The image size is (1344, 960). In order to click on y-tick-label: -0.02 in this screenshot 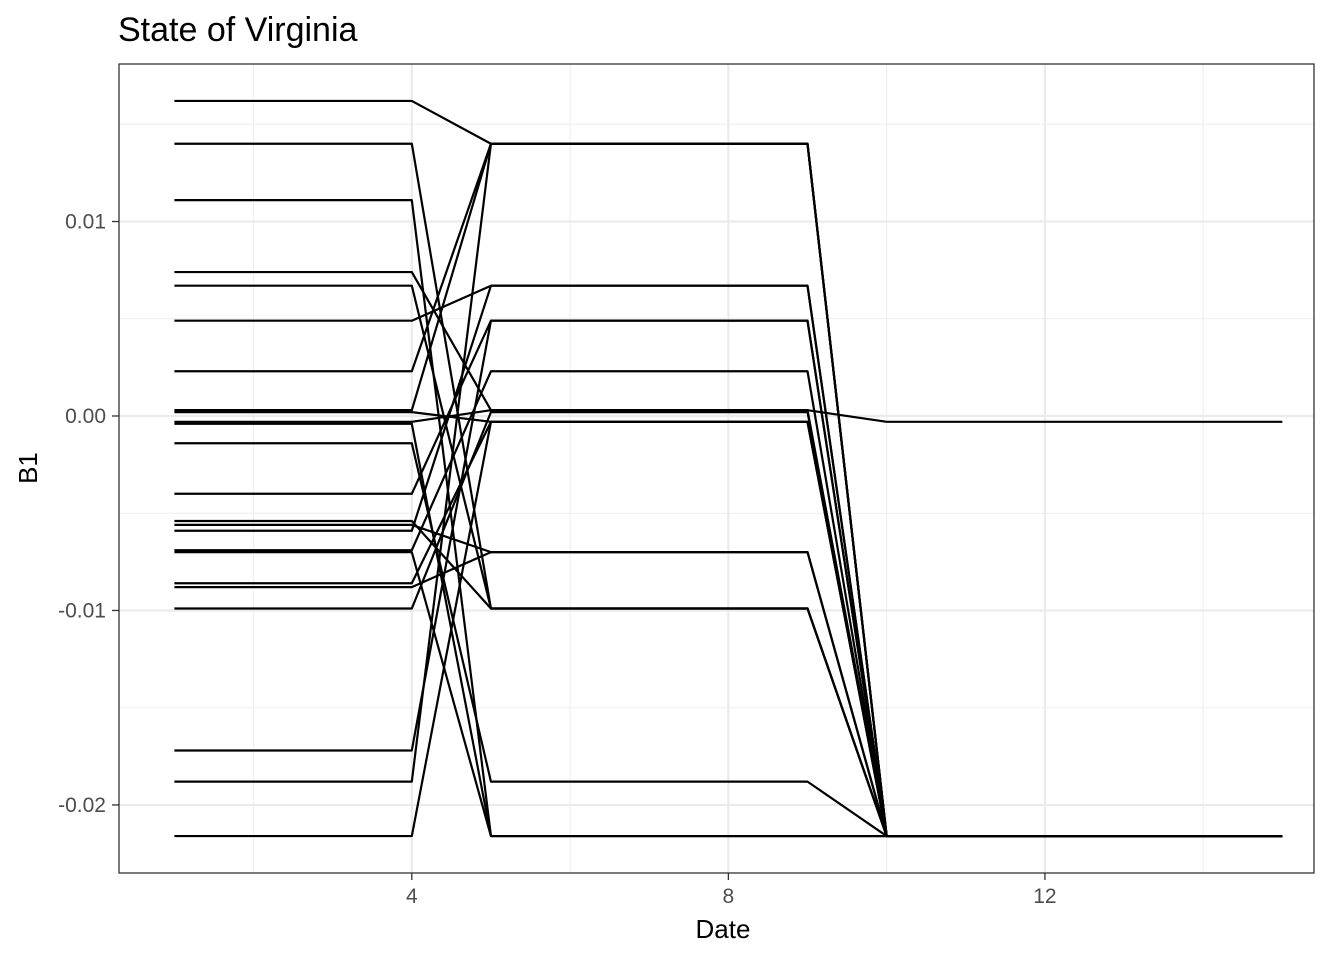, I will do `click(82, 805)`.